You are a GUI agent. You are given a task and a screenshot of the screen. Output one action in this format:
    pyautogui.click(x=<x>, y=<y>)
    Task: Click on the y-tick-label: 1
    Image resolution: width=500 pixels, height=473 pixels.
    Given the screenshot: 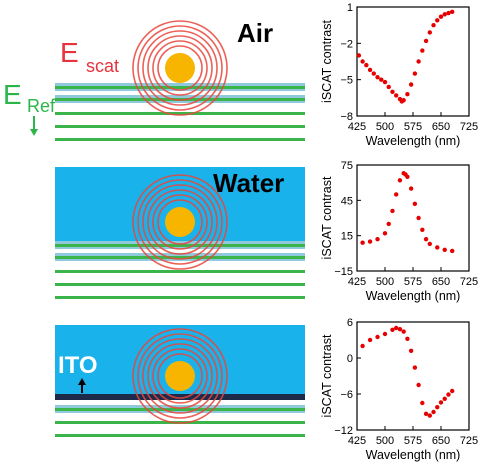 What is the action you would take?
    pyautogui.click(x=350, y=8)
    